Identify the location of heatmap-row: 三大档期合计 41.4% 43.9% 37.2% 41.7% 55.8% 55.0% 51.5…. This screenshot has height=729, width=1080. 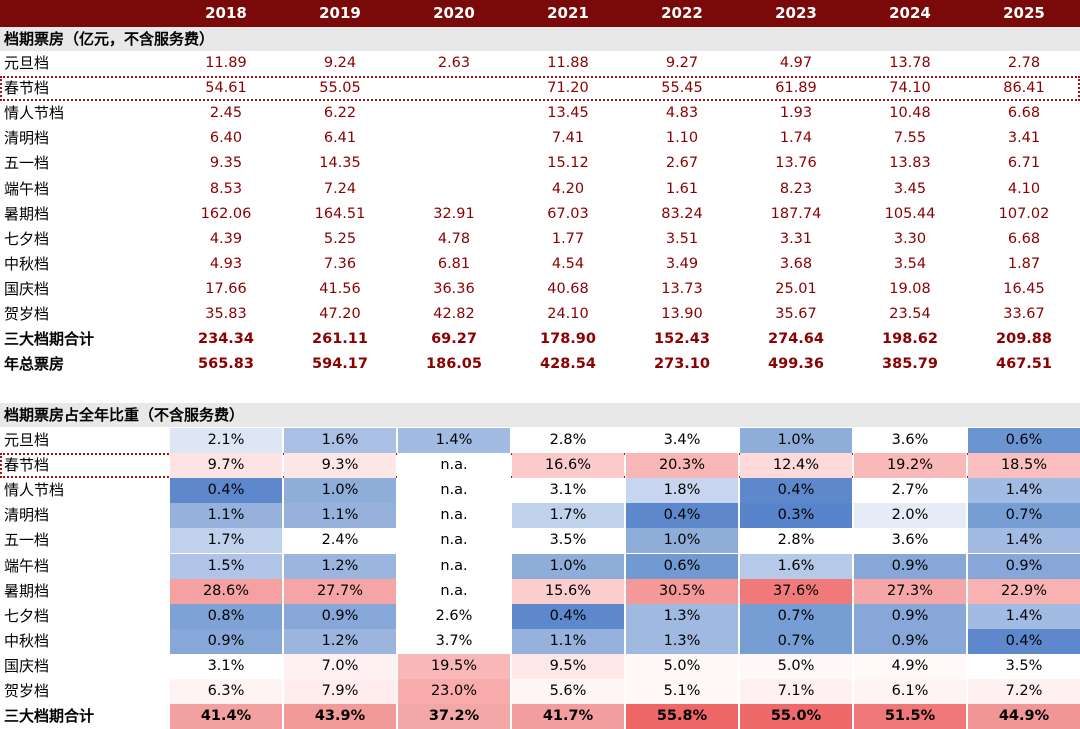
(540, 716).